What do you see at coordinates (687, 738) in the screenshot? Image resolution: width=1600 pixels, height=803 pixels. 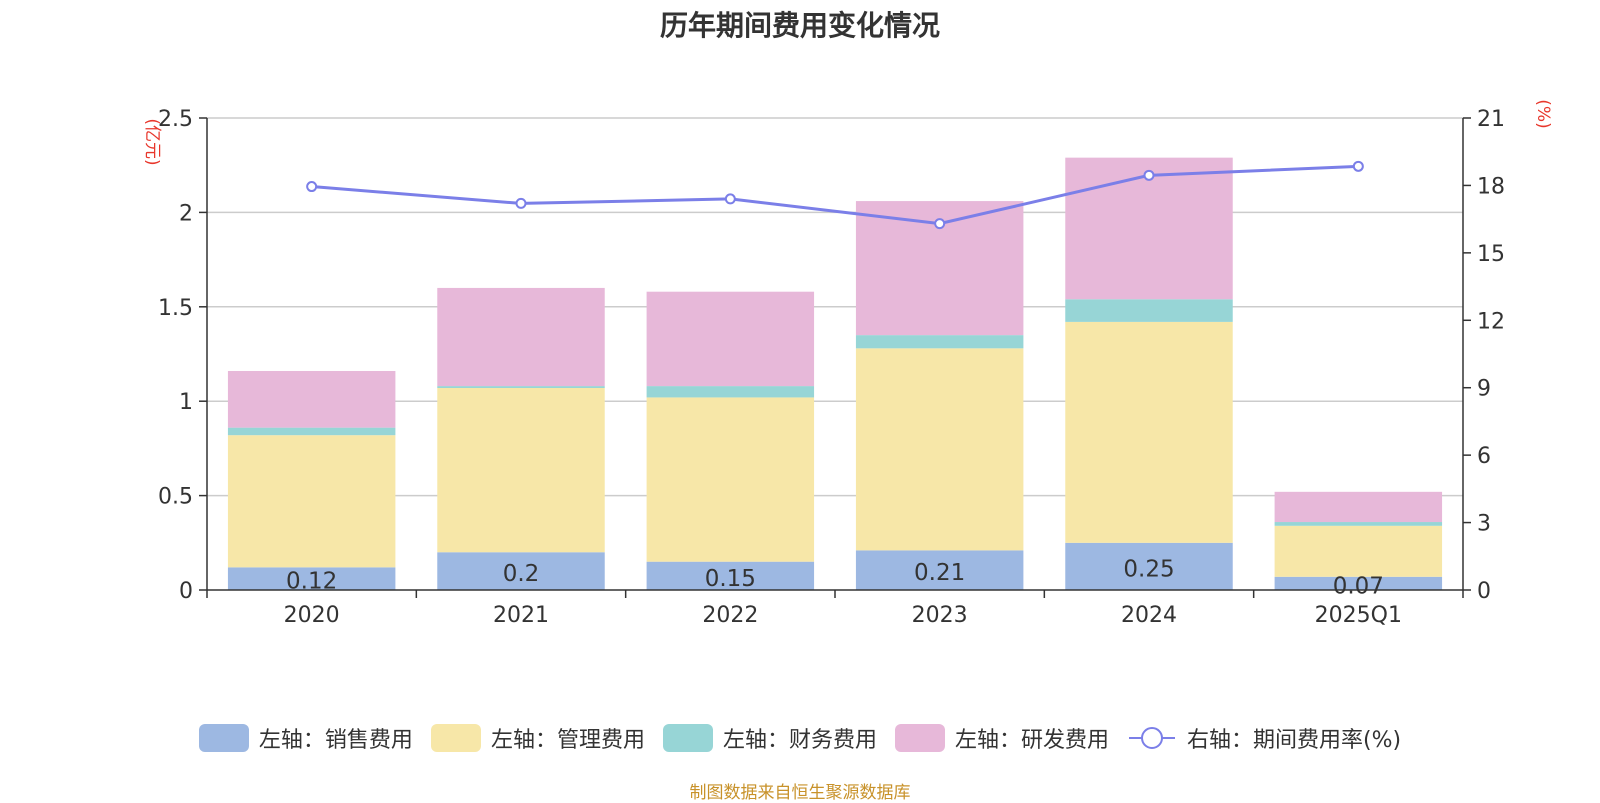 I see `legend-swatch-finance` at bounding box center [687, 738].